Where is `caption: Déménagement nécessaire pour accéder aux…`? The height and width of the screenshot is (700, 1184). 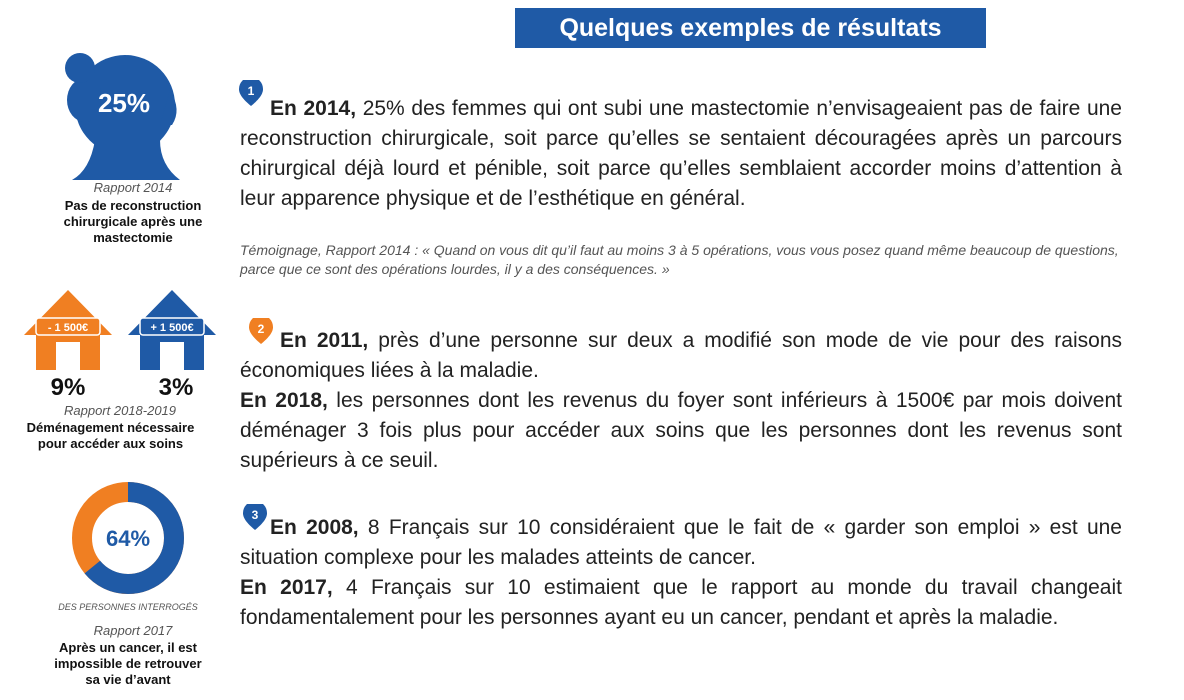 caption: Déménagement nécessaire pour accéder aux… is located at coordinates (110, 435).